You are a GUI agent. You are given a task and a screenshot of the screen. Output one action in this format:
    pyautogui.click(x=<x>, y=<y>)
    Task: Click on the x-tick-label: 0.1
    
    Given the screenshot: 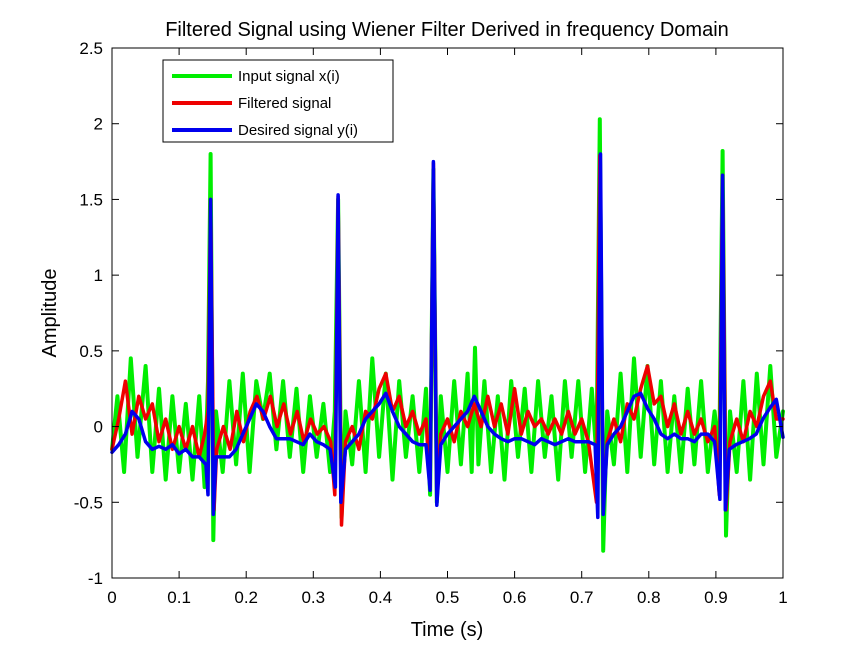 What is the action you would take?
    pyautogui.click(x=179, y=597)
    